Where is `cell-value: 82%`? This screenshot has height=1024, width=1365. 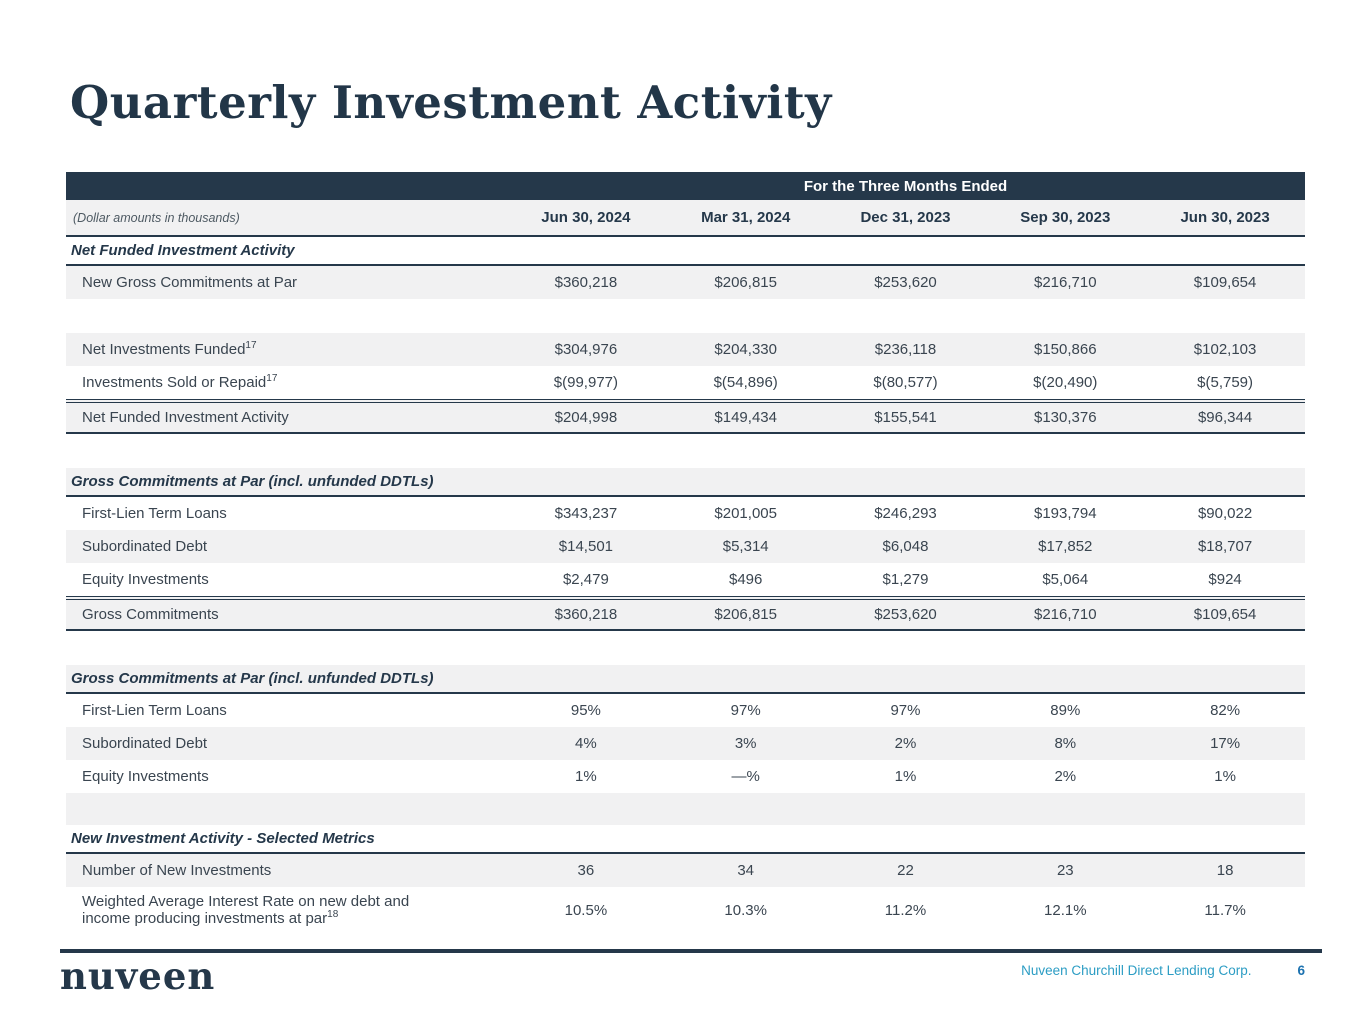
cell-value: 82% is located at coordinates (1225, 710).